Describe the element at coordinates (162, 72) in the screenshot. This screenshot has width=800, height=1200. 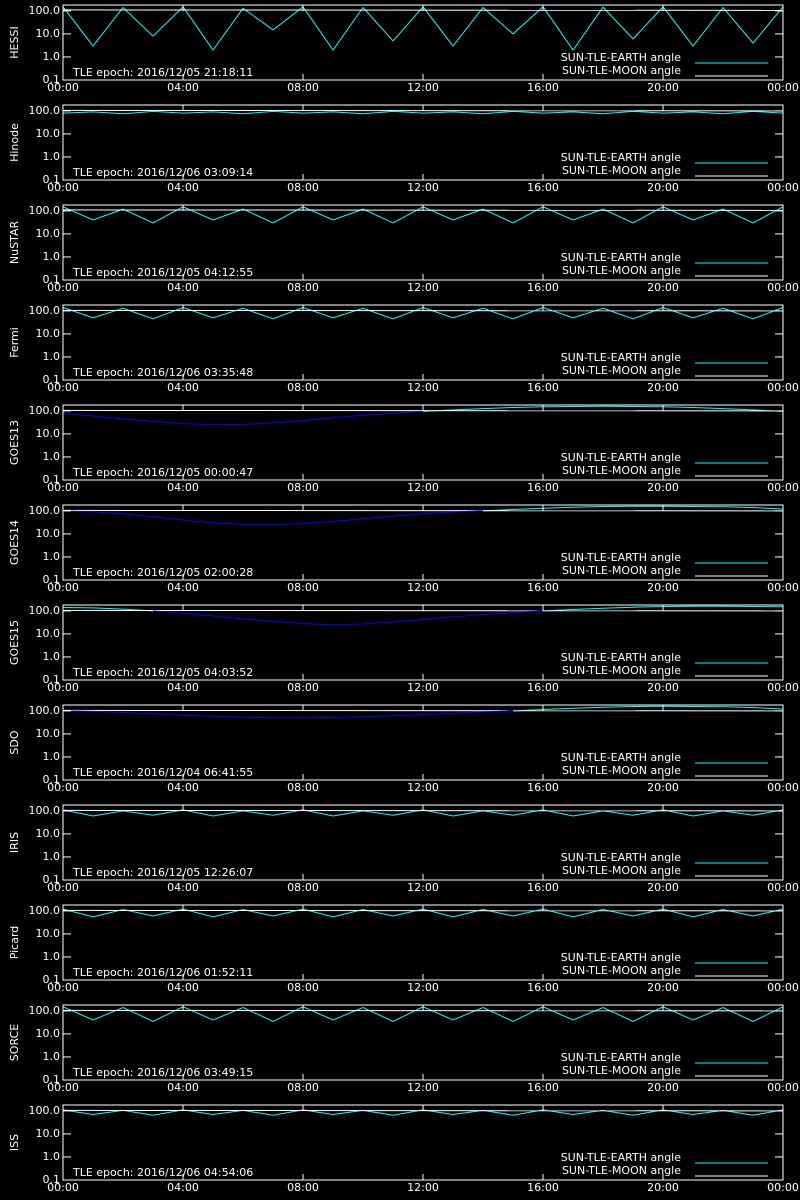
I see `annotation: TLE epoch: 2016/12/05 21:18:11` at that location.